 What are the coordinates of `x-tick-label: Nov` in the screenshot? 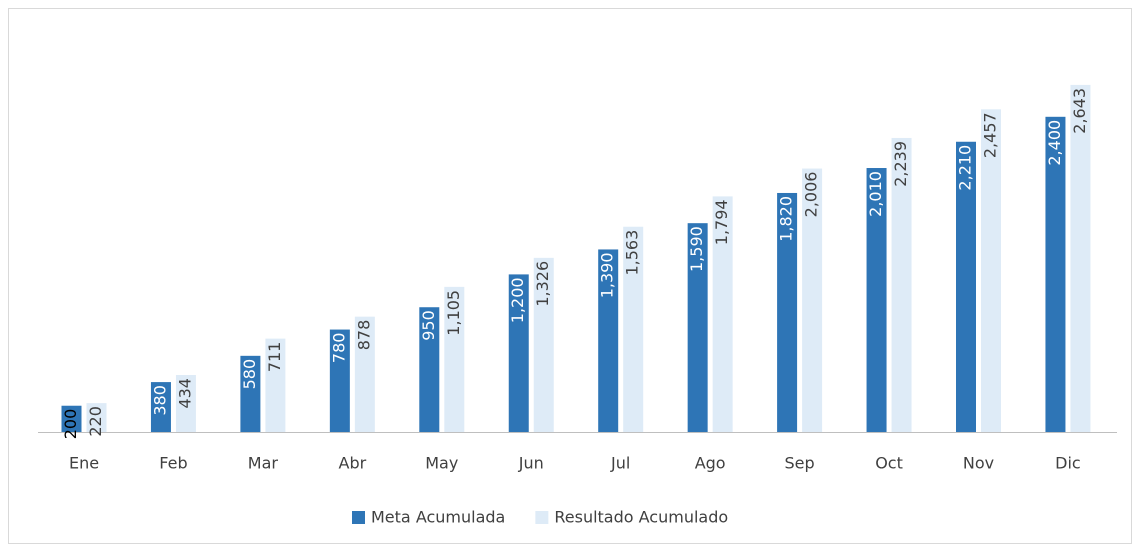 It's located at (978, 463).